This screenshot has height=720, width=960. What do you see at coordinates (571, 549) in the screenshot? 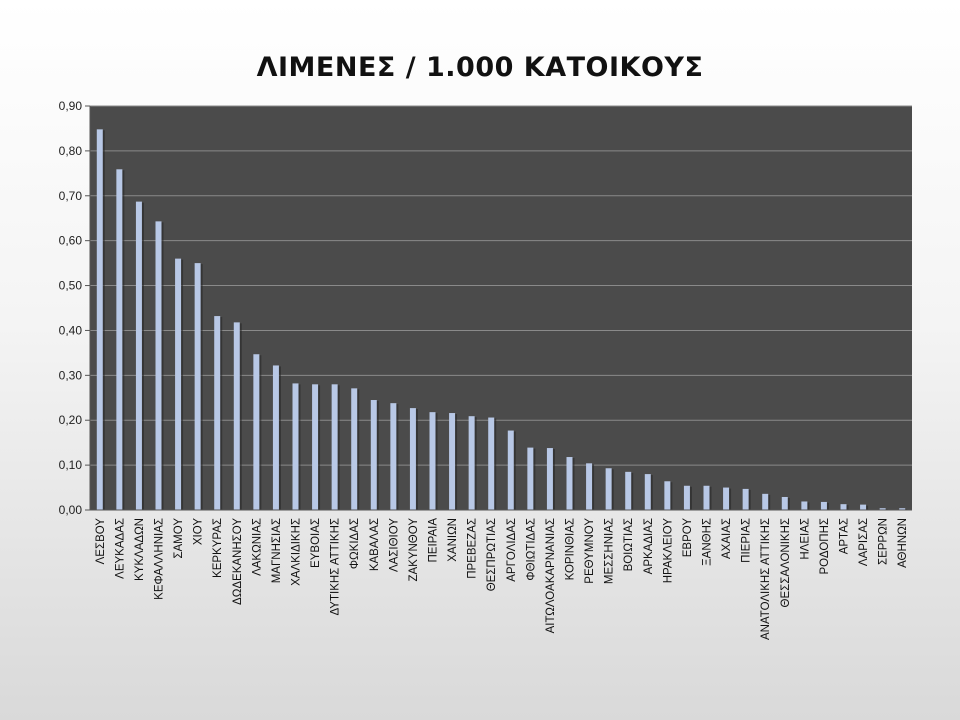
I see `x-tick-label: ΚΟΡΙΝΘΙΑΣ` at bounding box center [571, 549].